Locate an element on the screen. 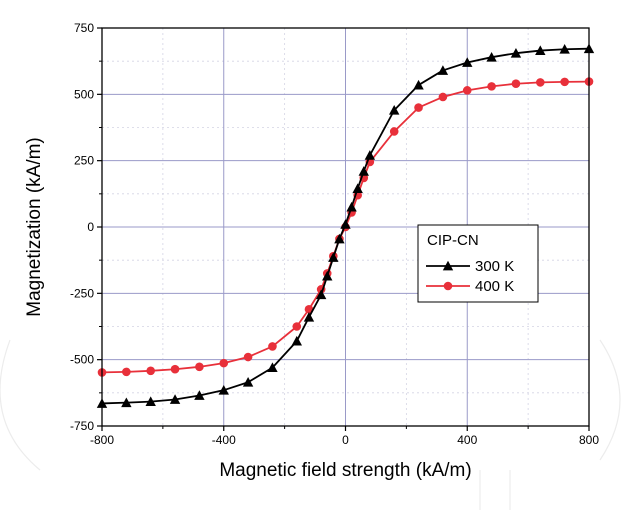 Image resolution: width=628 pixels, height=510 pixels. legend-entry-400k: 400 K is located at coordinates (470, 286).